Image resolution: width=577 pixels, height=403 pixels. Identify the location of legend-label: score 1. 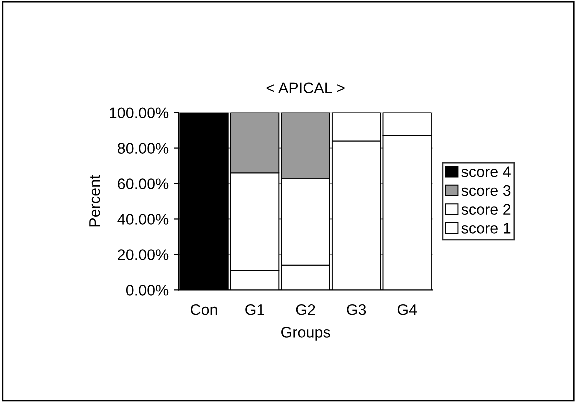
(486, 228).